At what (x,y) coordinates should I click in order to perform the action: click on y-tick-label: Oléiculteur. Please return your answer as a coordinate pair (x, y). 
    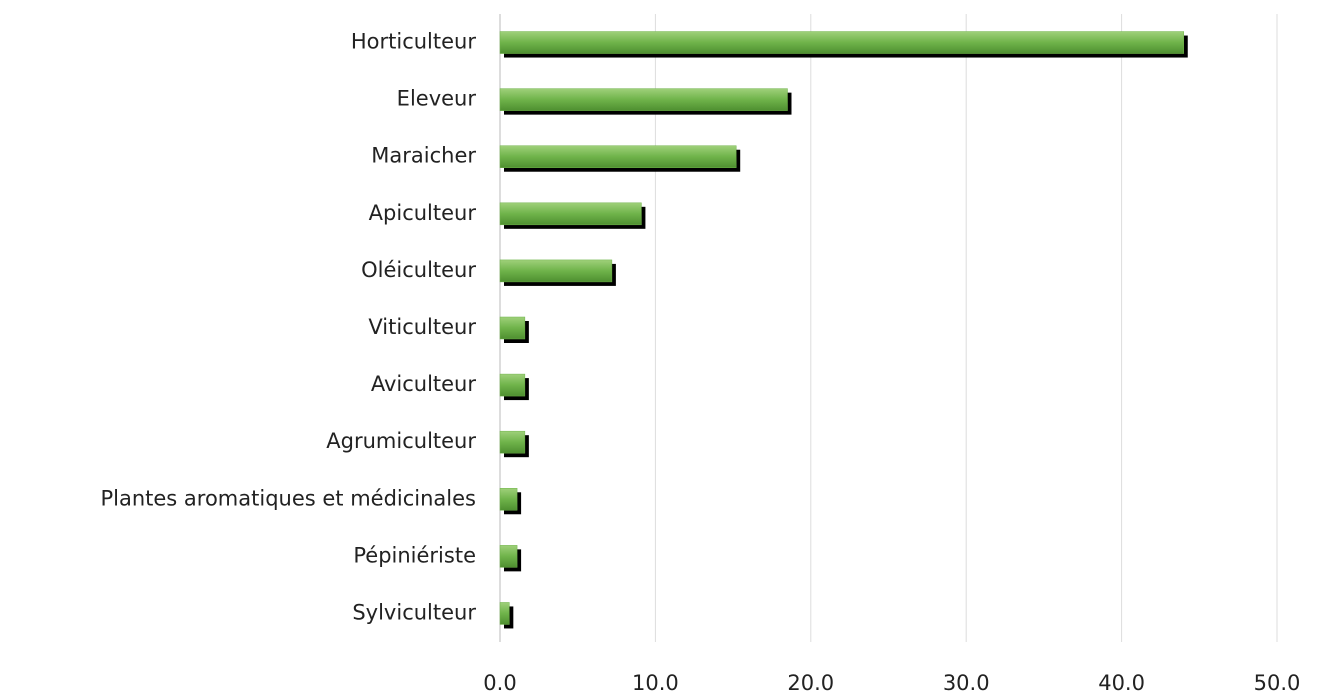
    Looking at the image, I should click on (418, 270).